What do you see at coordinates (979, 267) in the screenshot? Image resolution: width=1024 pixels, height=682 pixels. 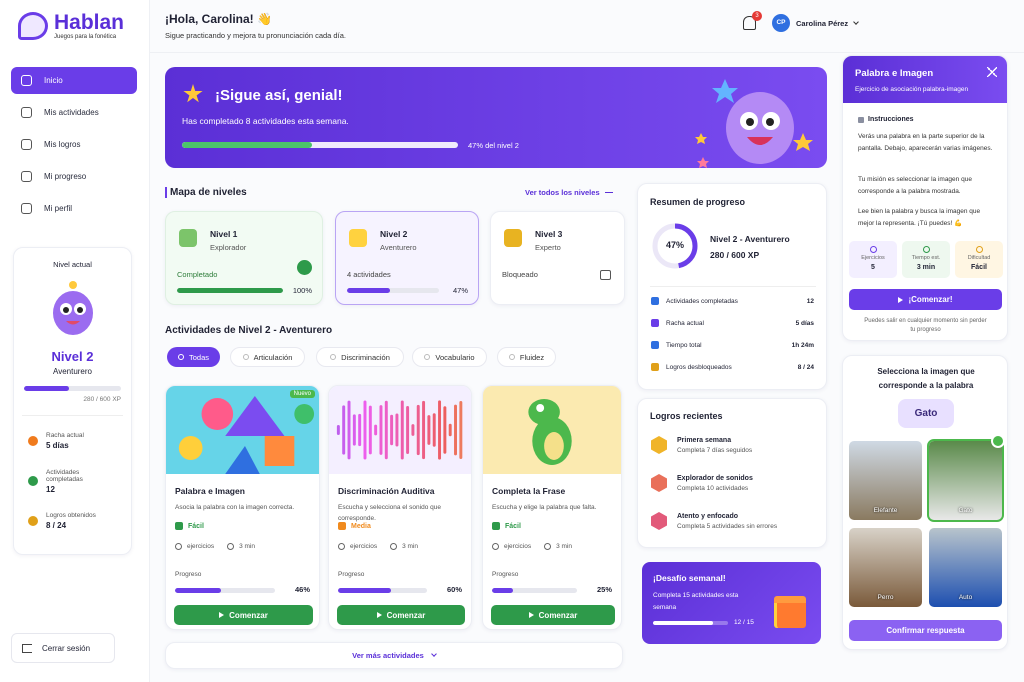 I see `panel-stat-value: Fácil` at bounding box center [979, 267].